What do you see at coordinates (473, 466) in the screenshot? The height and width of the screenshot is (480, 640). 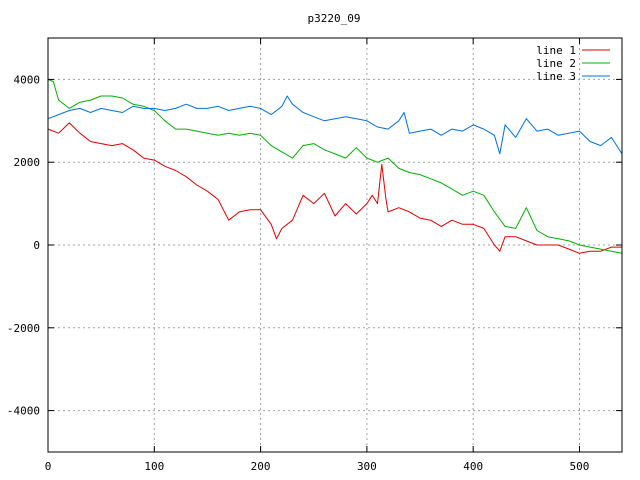 I see `x-tick-label: 400` at bounding box center [473, 466].